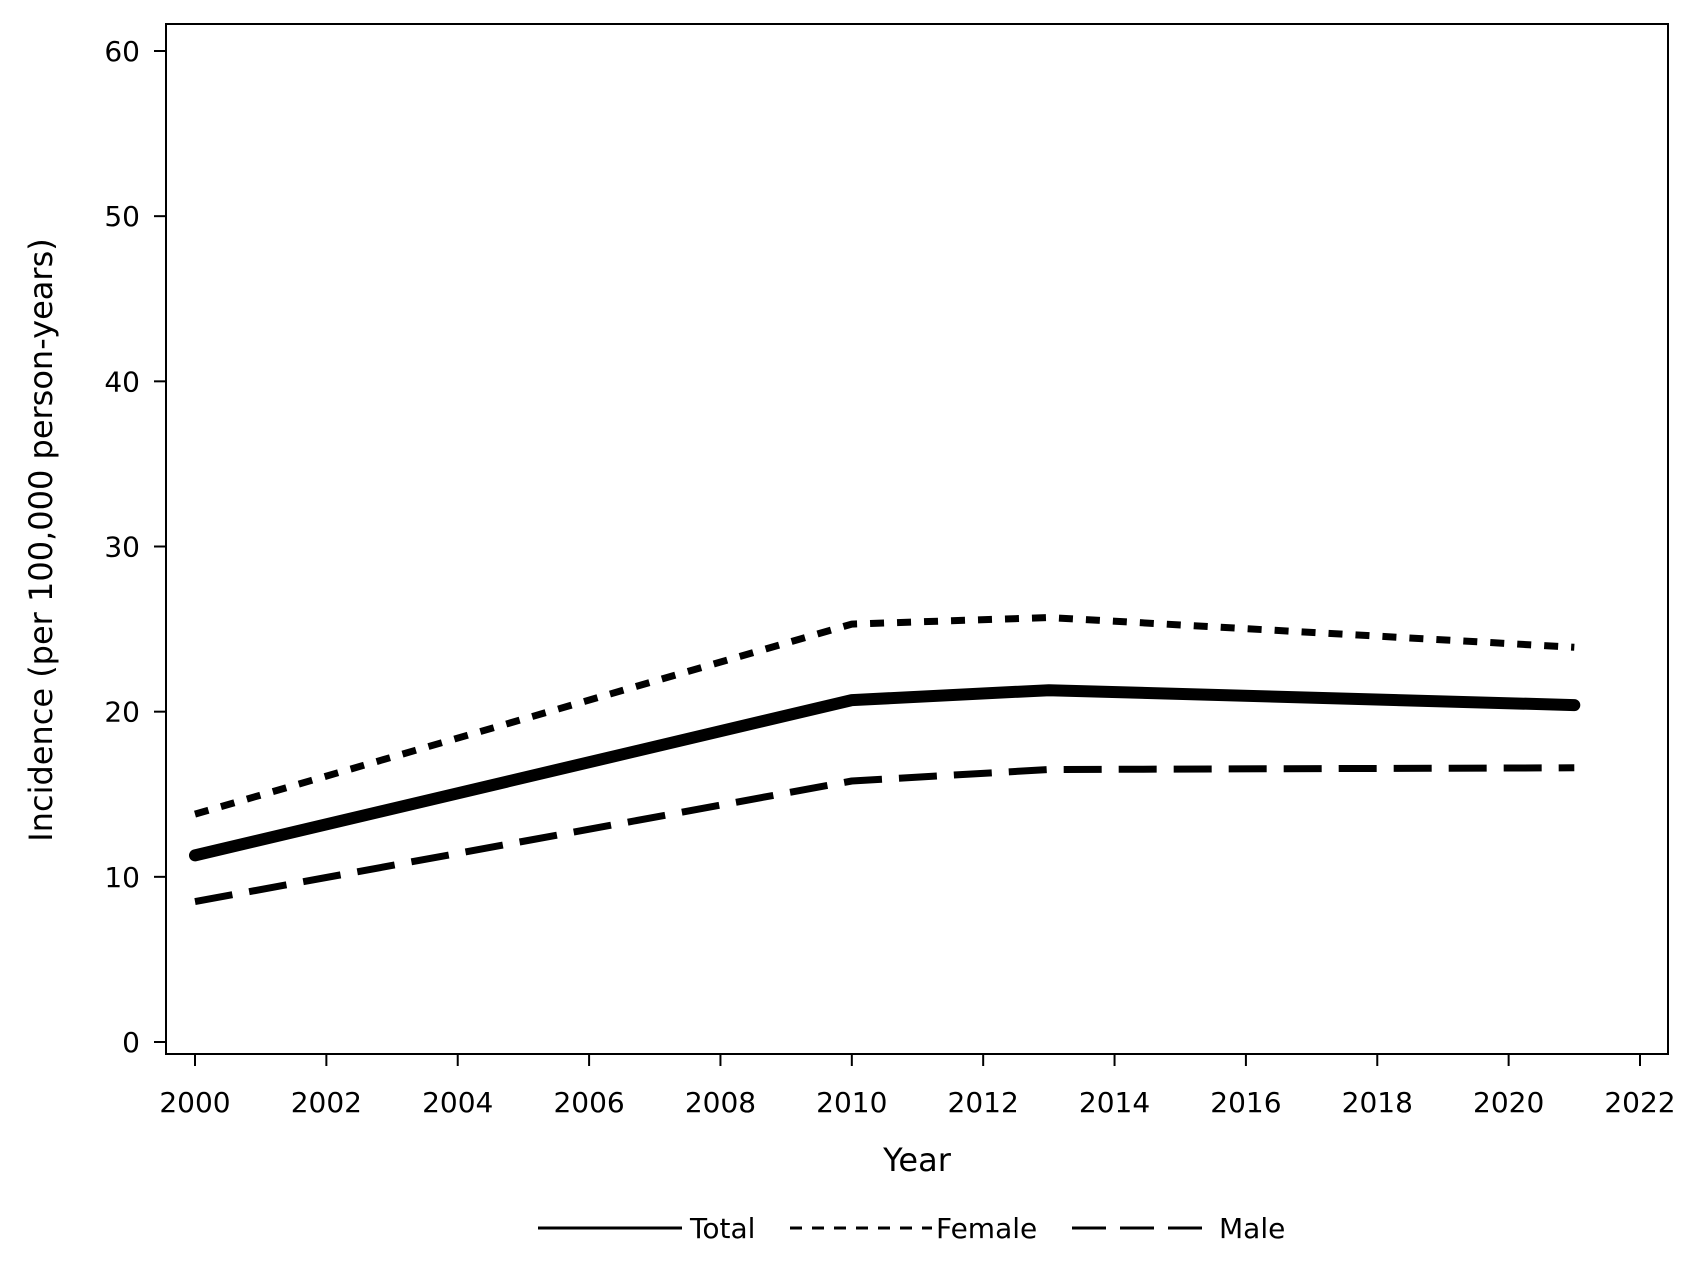 The height and width of the screenshot is (1266, 1686). What do you see at coordinates (122, 547) in the screenshot?
I see `y-tick-label: 30` at bounding box center [122, 547].